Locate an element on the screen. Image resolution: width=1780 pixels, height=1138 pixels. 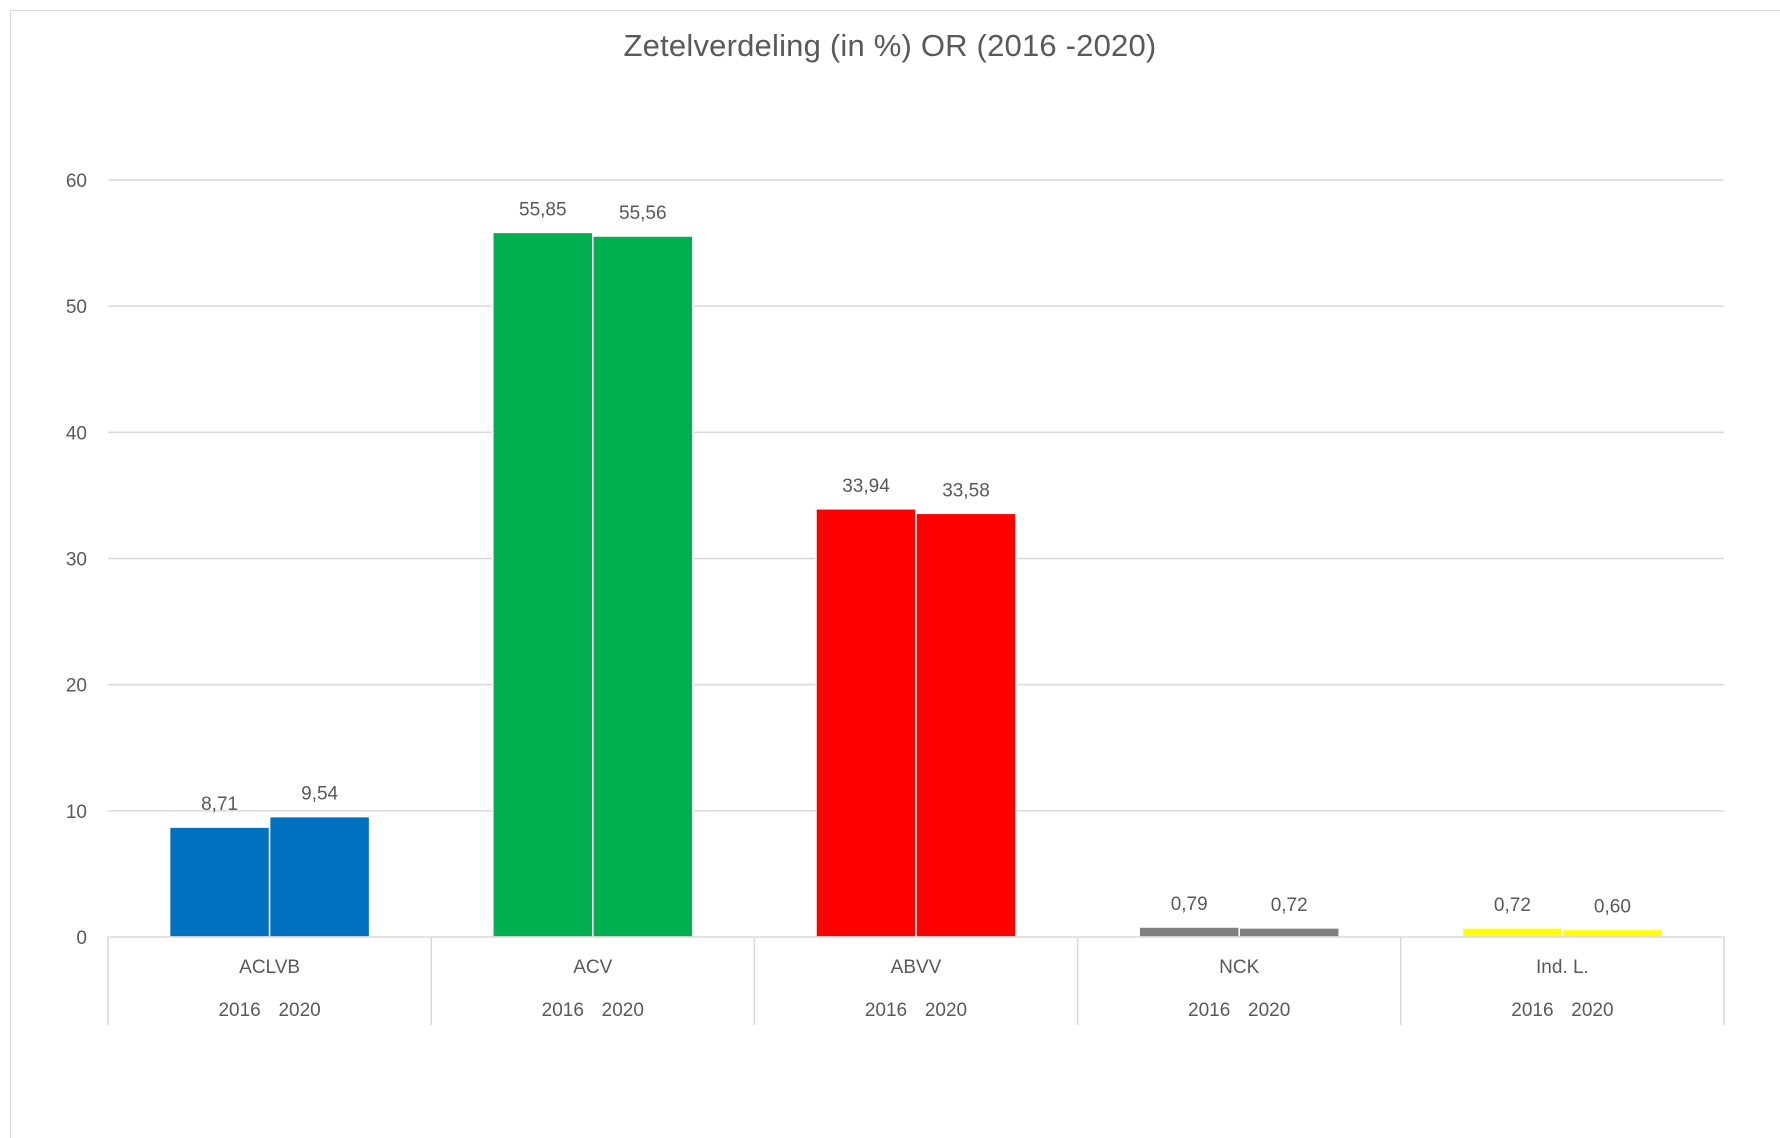
bar-acv-2020 is located at coordinates (643, 586).